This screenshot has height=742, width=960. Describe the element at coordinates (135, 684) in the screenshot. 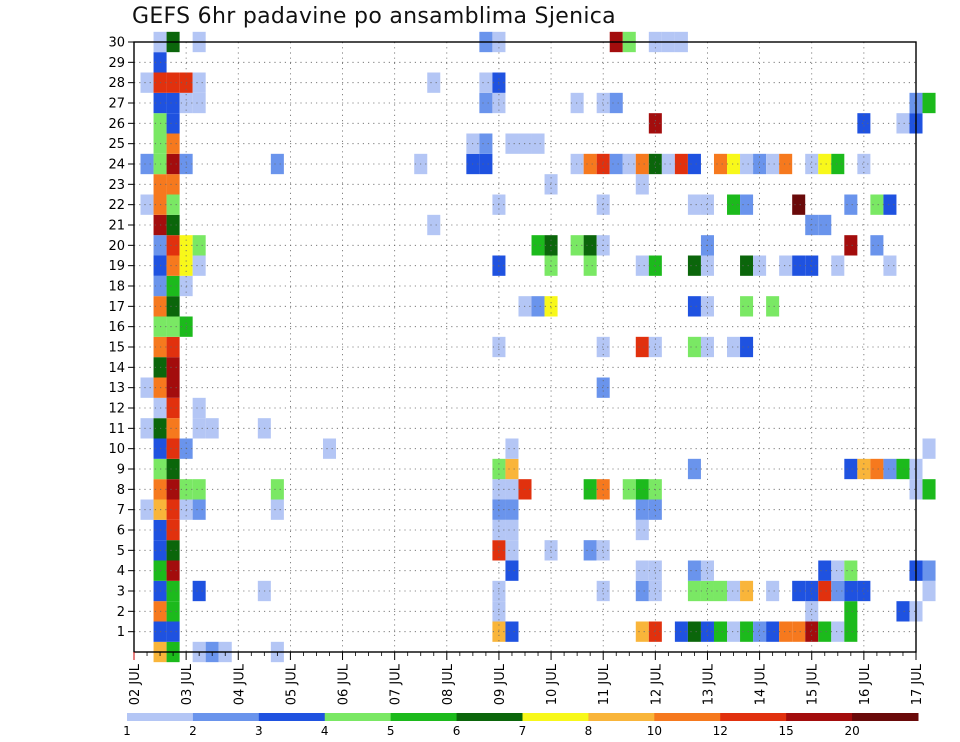

I see `x-tick-label: 02 JUL` at that location.